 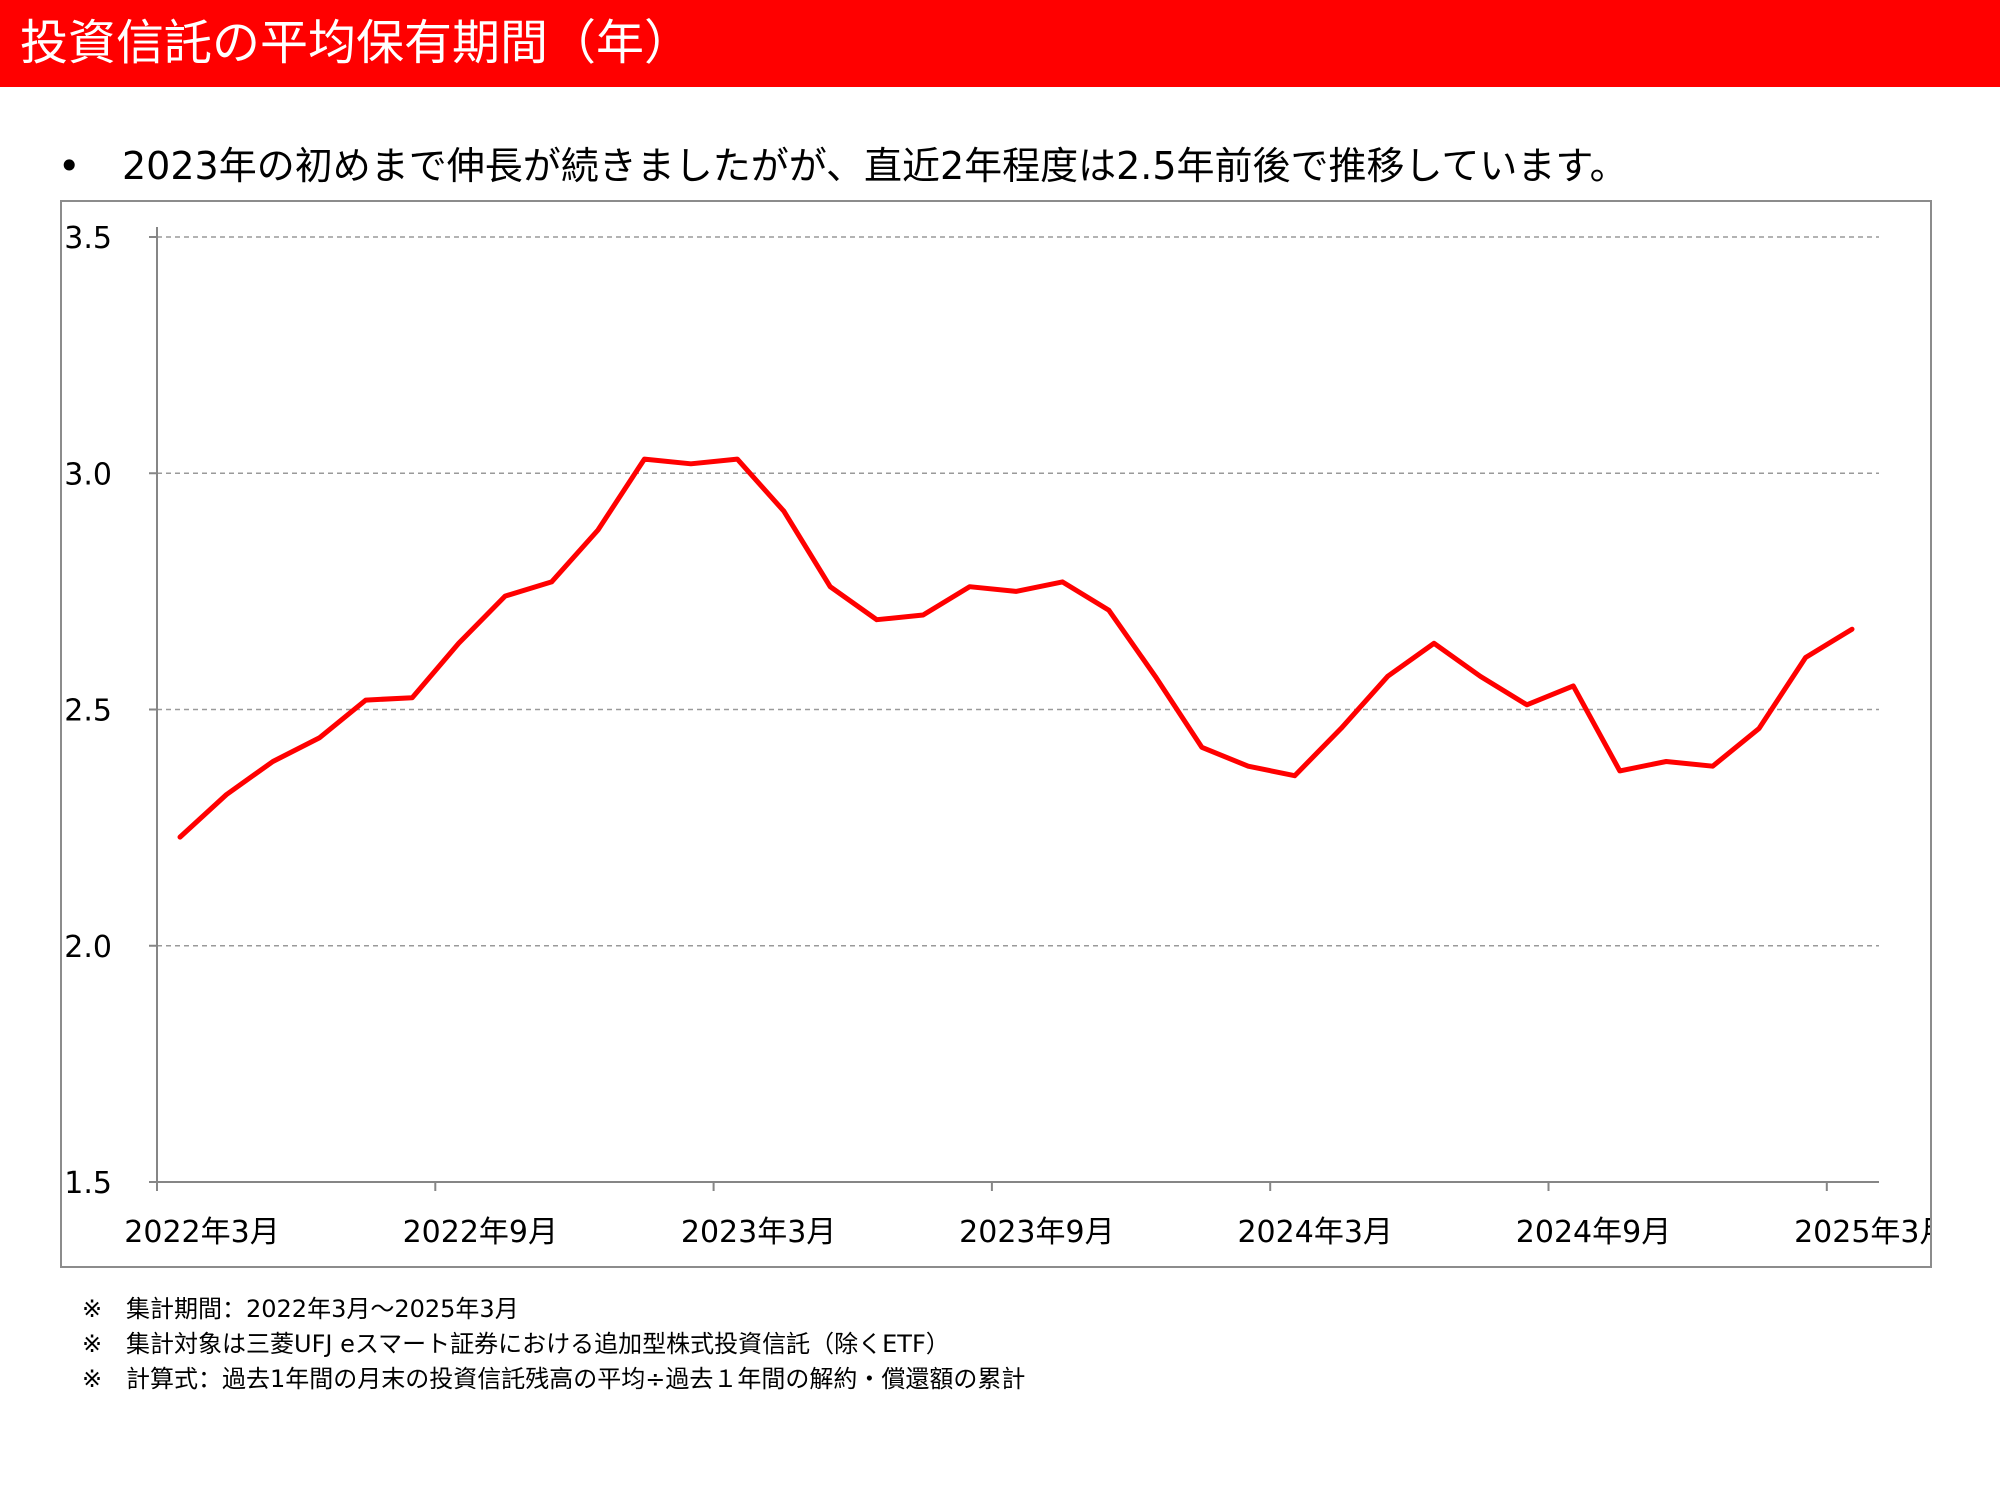 I want to click on note-text: 集計期間：2022年3月～2025年3月, so click(x=322, y=1309).